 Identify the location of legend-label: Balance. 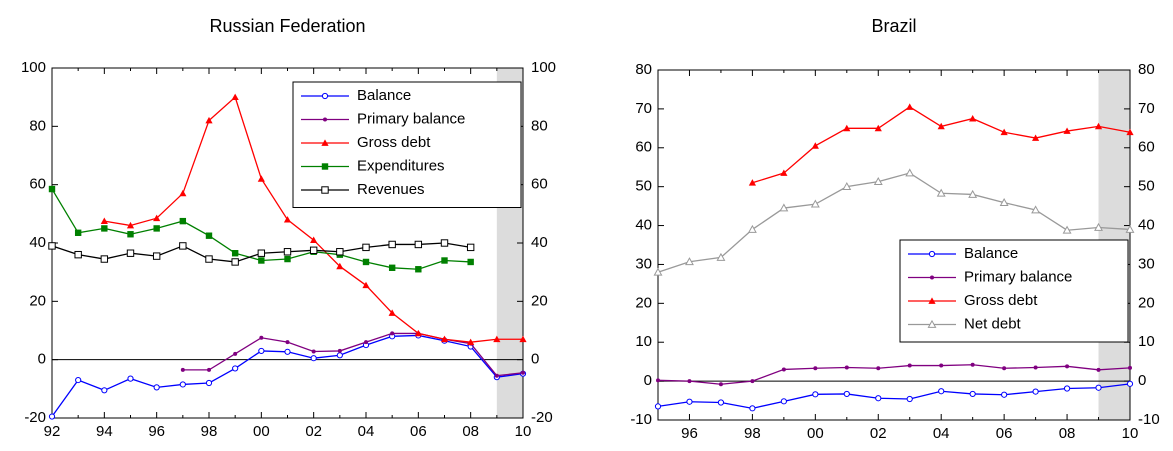
(991, 253).